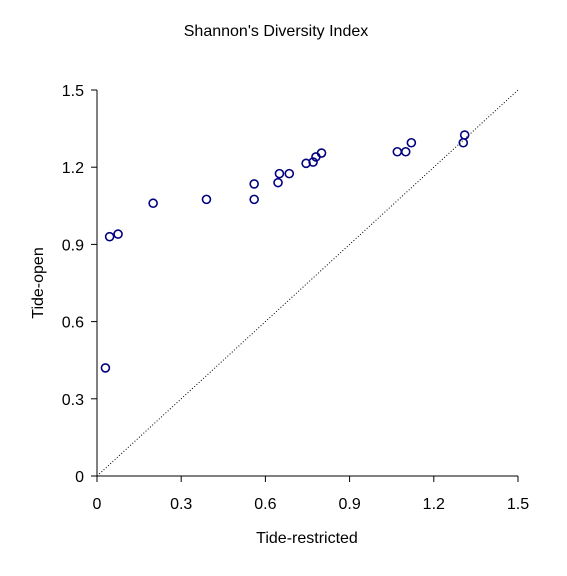 Image resolution: width=567 pixels, height=576 pixels. Describe the element at coordinates (73, 323) in the screenshot. I see `y-tick-label: 0.6` at that location.